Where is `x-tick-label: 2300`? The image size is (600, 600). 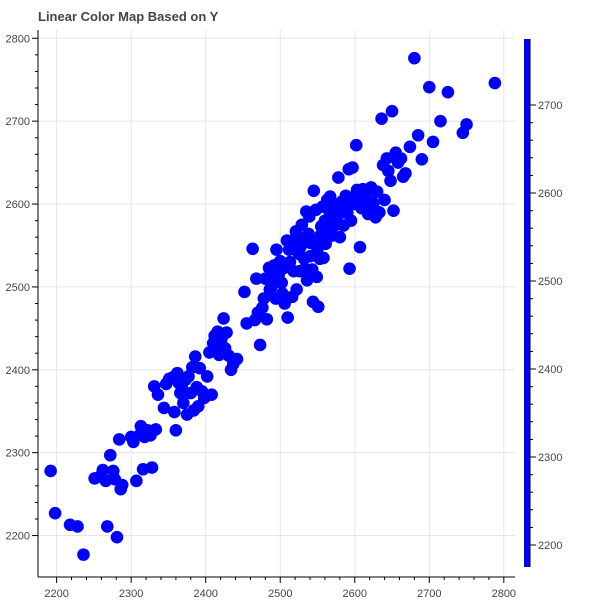 x-tick-label: 2300 is located at coordinates (131, 594).